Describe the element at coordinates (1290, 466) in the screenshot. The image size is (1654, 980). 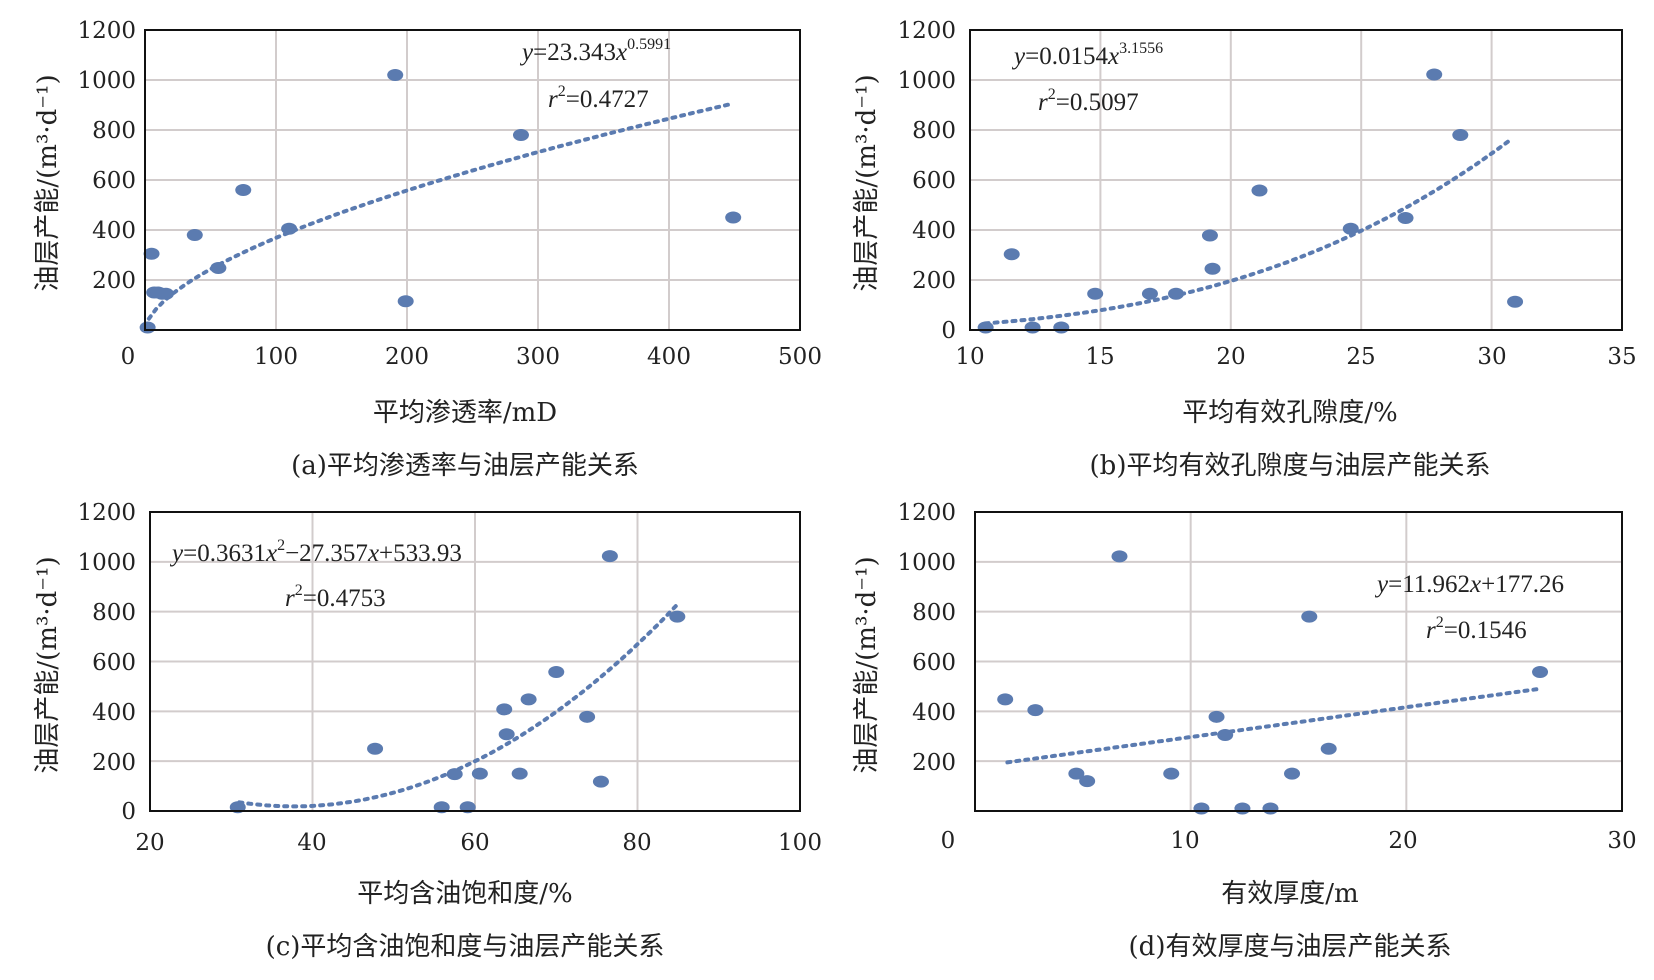
I see `panel-b-caption: (b)平均有效孔隙度与油层产能关系` at that location.